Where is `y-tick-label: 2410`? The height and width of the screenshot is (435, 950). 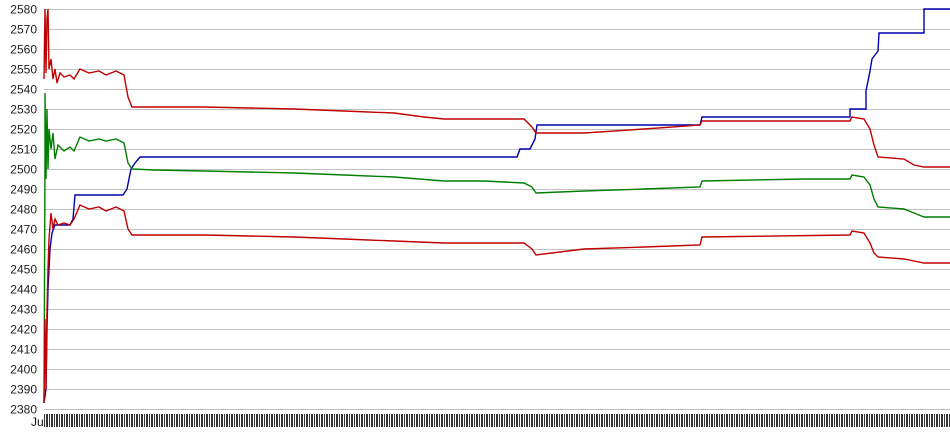 y-tick-label: 2410 is located at coordinates (23, 350).